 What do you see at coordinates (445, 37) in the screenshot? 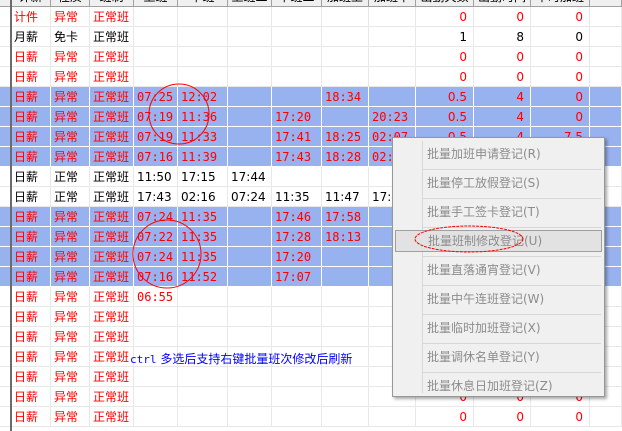
I see `table-cell: 1` at bounding box center [445, 37].